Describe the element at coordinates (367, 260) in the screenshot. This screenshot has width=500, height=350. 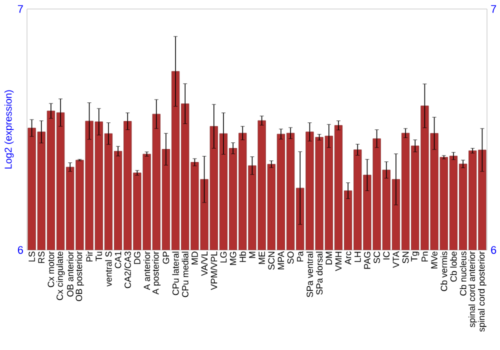
I see `x-tick-label: PAG` at that location.